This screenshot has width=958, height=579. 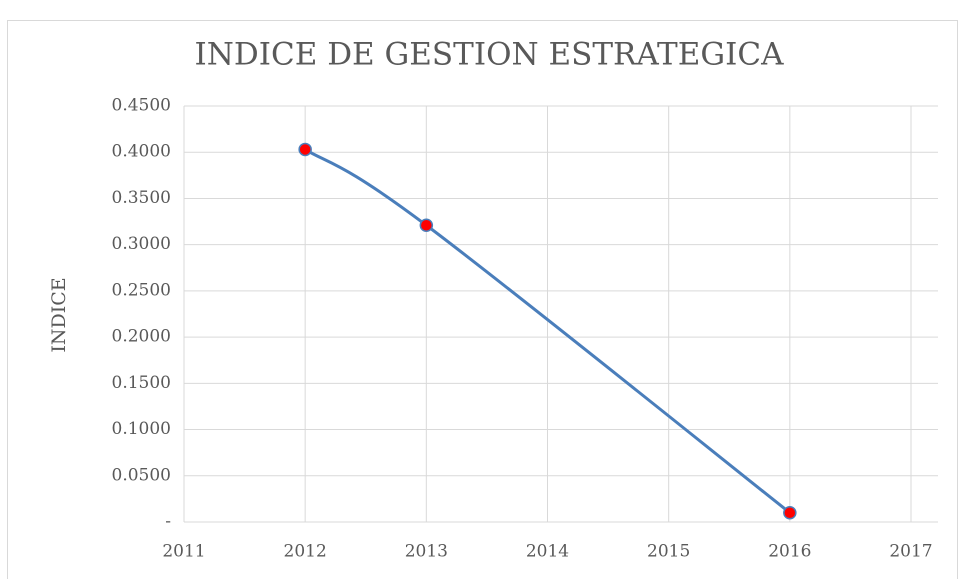 What do you see at coordinates (183, 552) in the screenshot?
I see `x-tick-label: 2011` at bounding box center [183, 552].